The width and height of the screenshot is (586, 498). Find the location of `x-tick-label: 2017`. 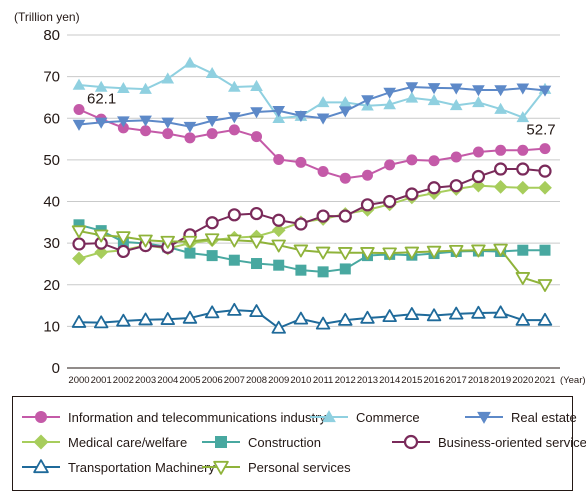

x-tick-label: 2017 is located at coordinates (456, 380).